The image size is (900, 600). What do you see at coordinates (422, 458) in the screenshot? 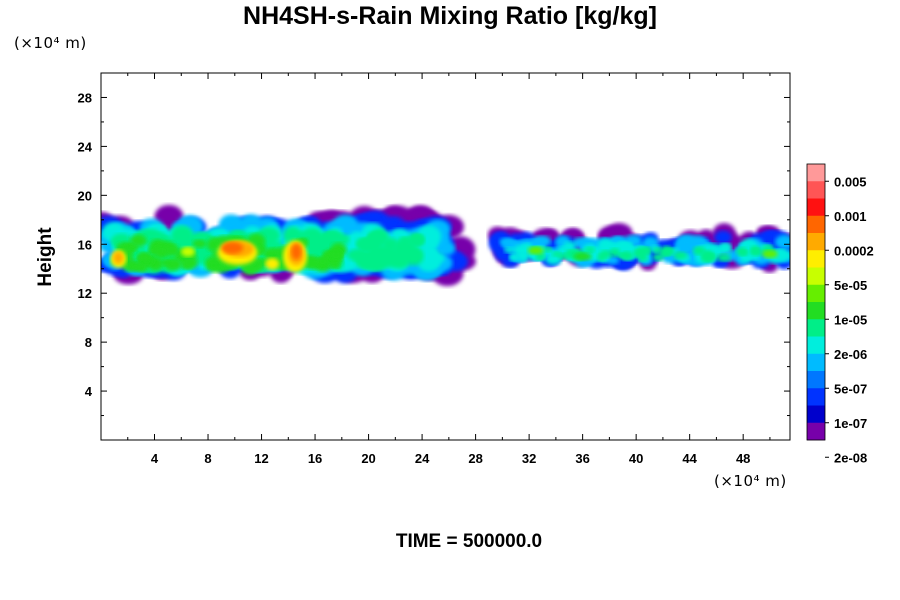
I see `x-tick-label: 24` at bounding box center [422, 458].